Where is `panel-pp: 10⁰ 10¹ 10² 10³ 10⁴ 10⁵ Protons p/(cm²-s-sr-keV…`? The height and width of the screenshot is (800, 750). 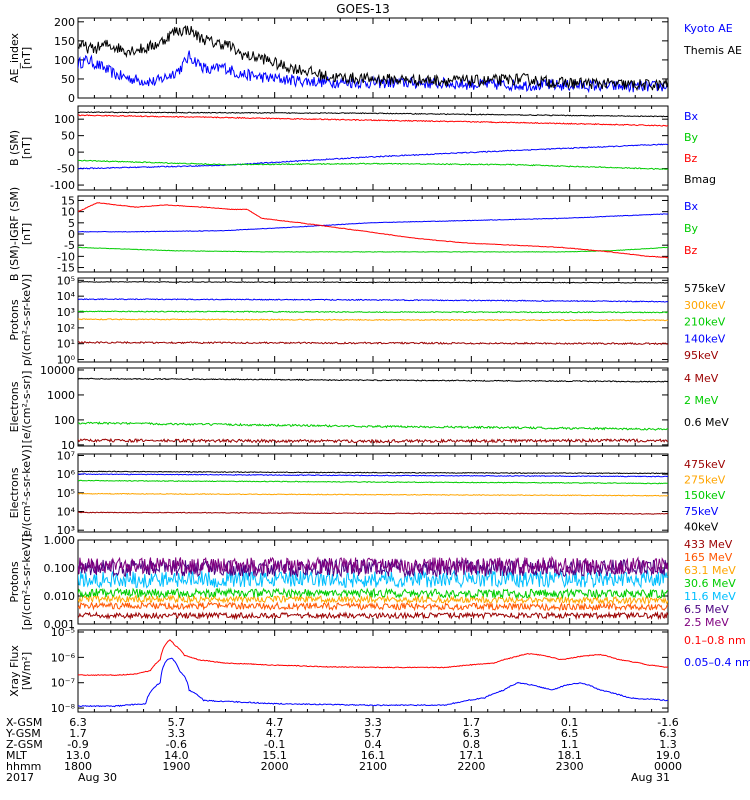 panel-pp: 10⁰ 10¹ 10² 10³ 10⁴ 10⁵ Protons p/(cm²-s-sr-keV… is located at coordinates (367, 320).